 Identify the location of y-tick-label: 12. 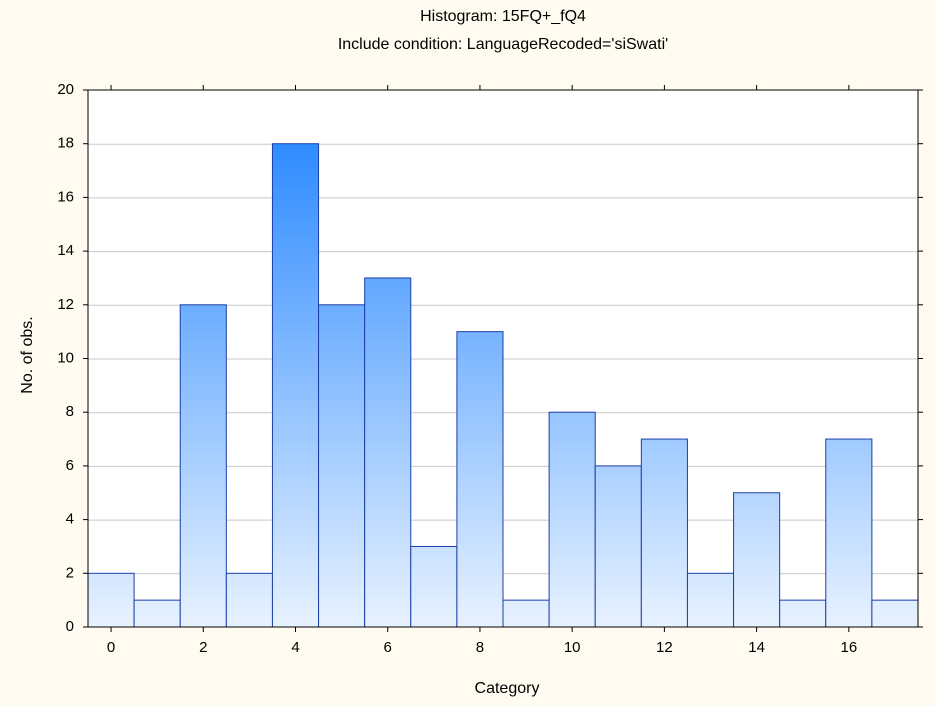
(65, 304).